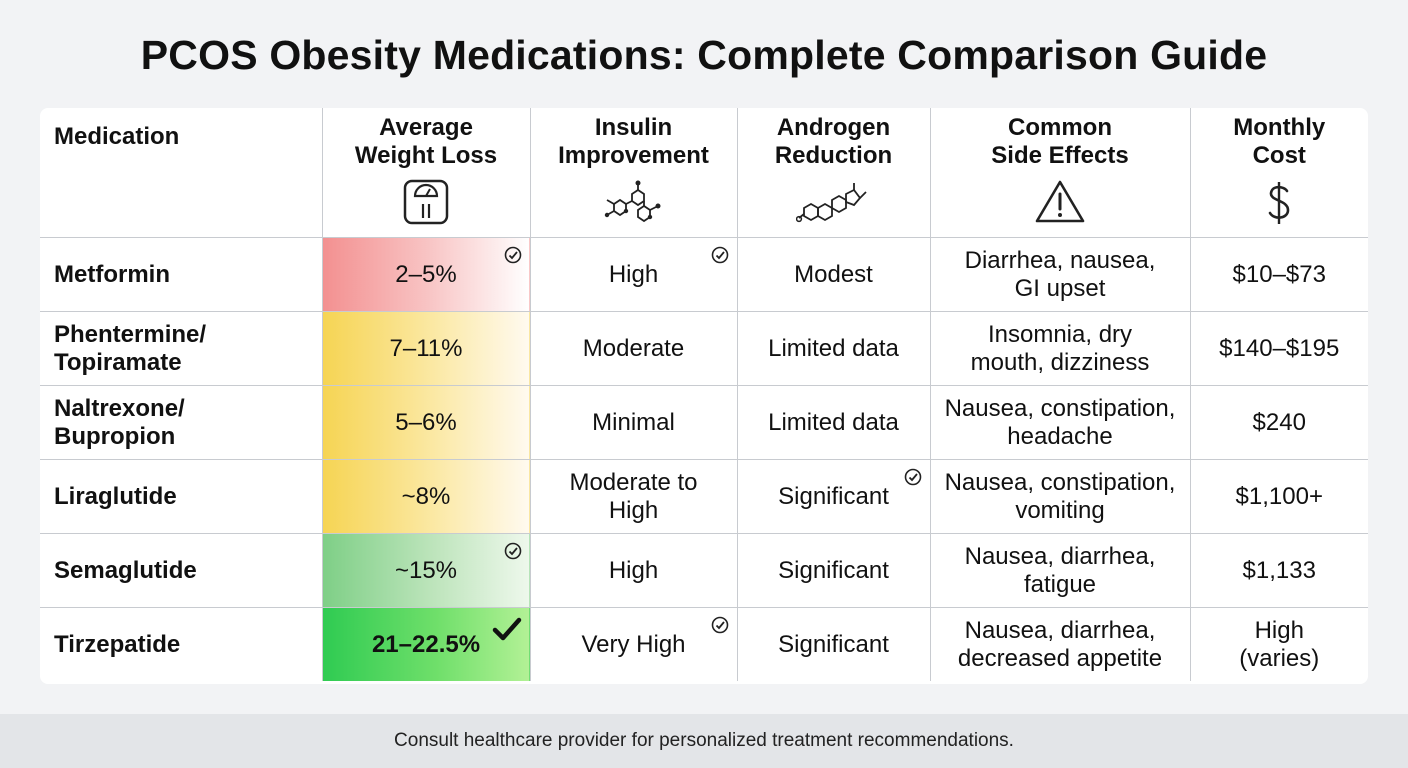  What do you see at coordinates (833, 274) in the screenshot?
I see `table-cell: Modest` at bounding box center [833, 274].